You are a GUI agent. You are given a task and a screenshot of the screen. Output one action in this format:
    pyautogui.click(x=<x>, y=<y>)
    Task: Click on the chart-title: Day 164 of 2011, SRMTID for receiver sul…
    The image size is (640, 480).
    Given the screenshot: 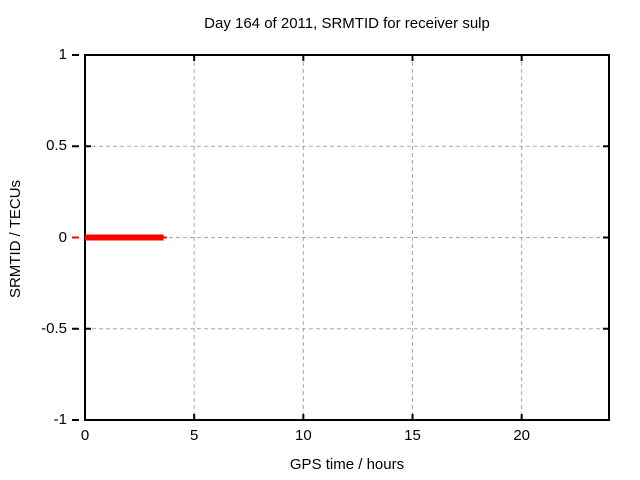 What is the action you would take?
    pyautogui.click(x=347, y=23)
    